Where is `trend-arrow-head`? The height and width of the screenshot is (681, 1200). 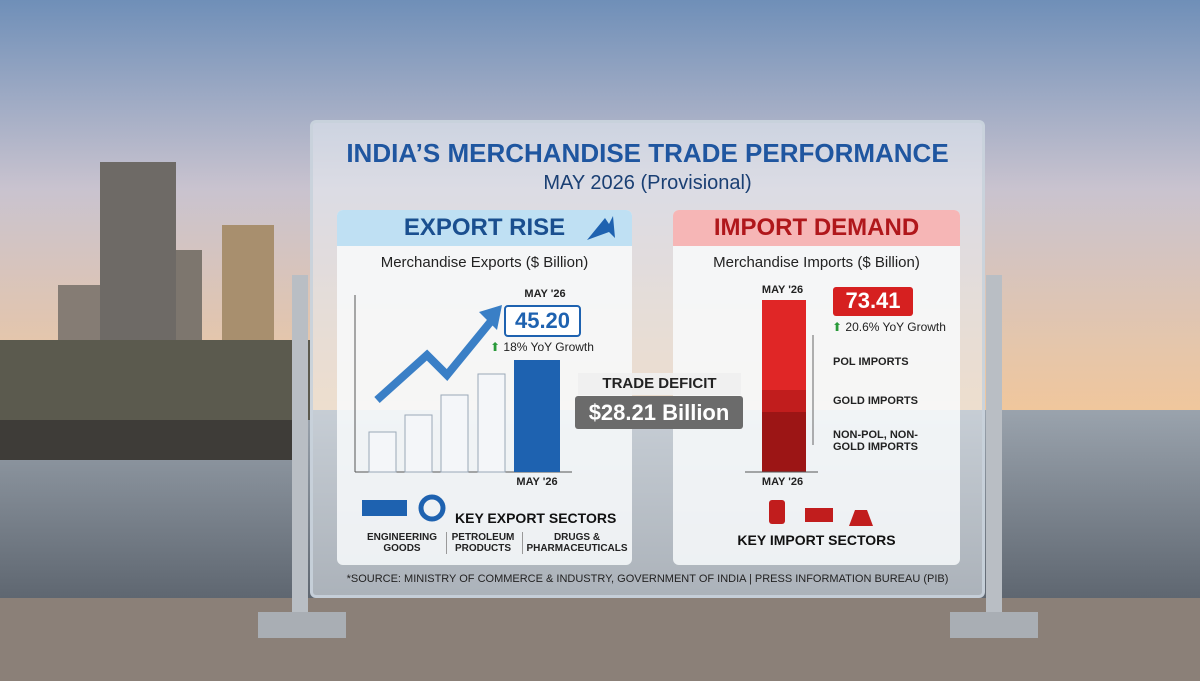 trend-arrow-head is located at coordinates (490, 317).